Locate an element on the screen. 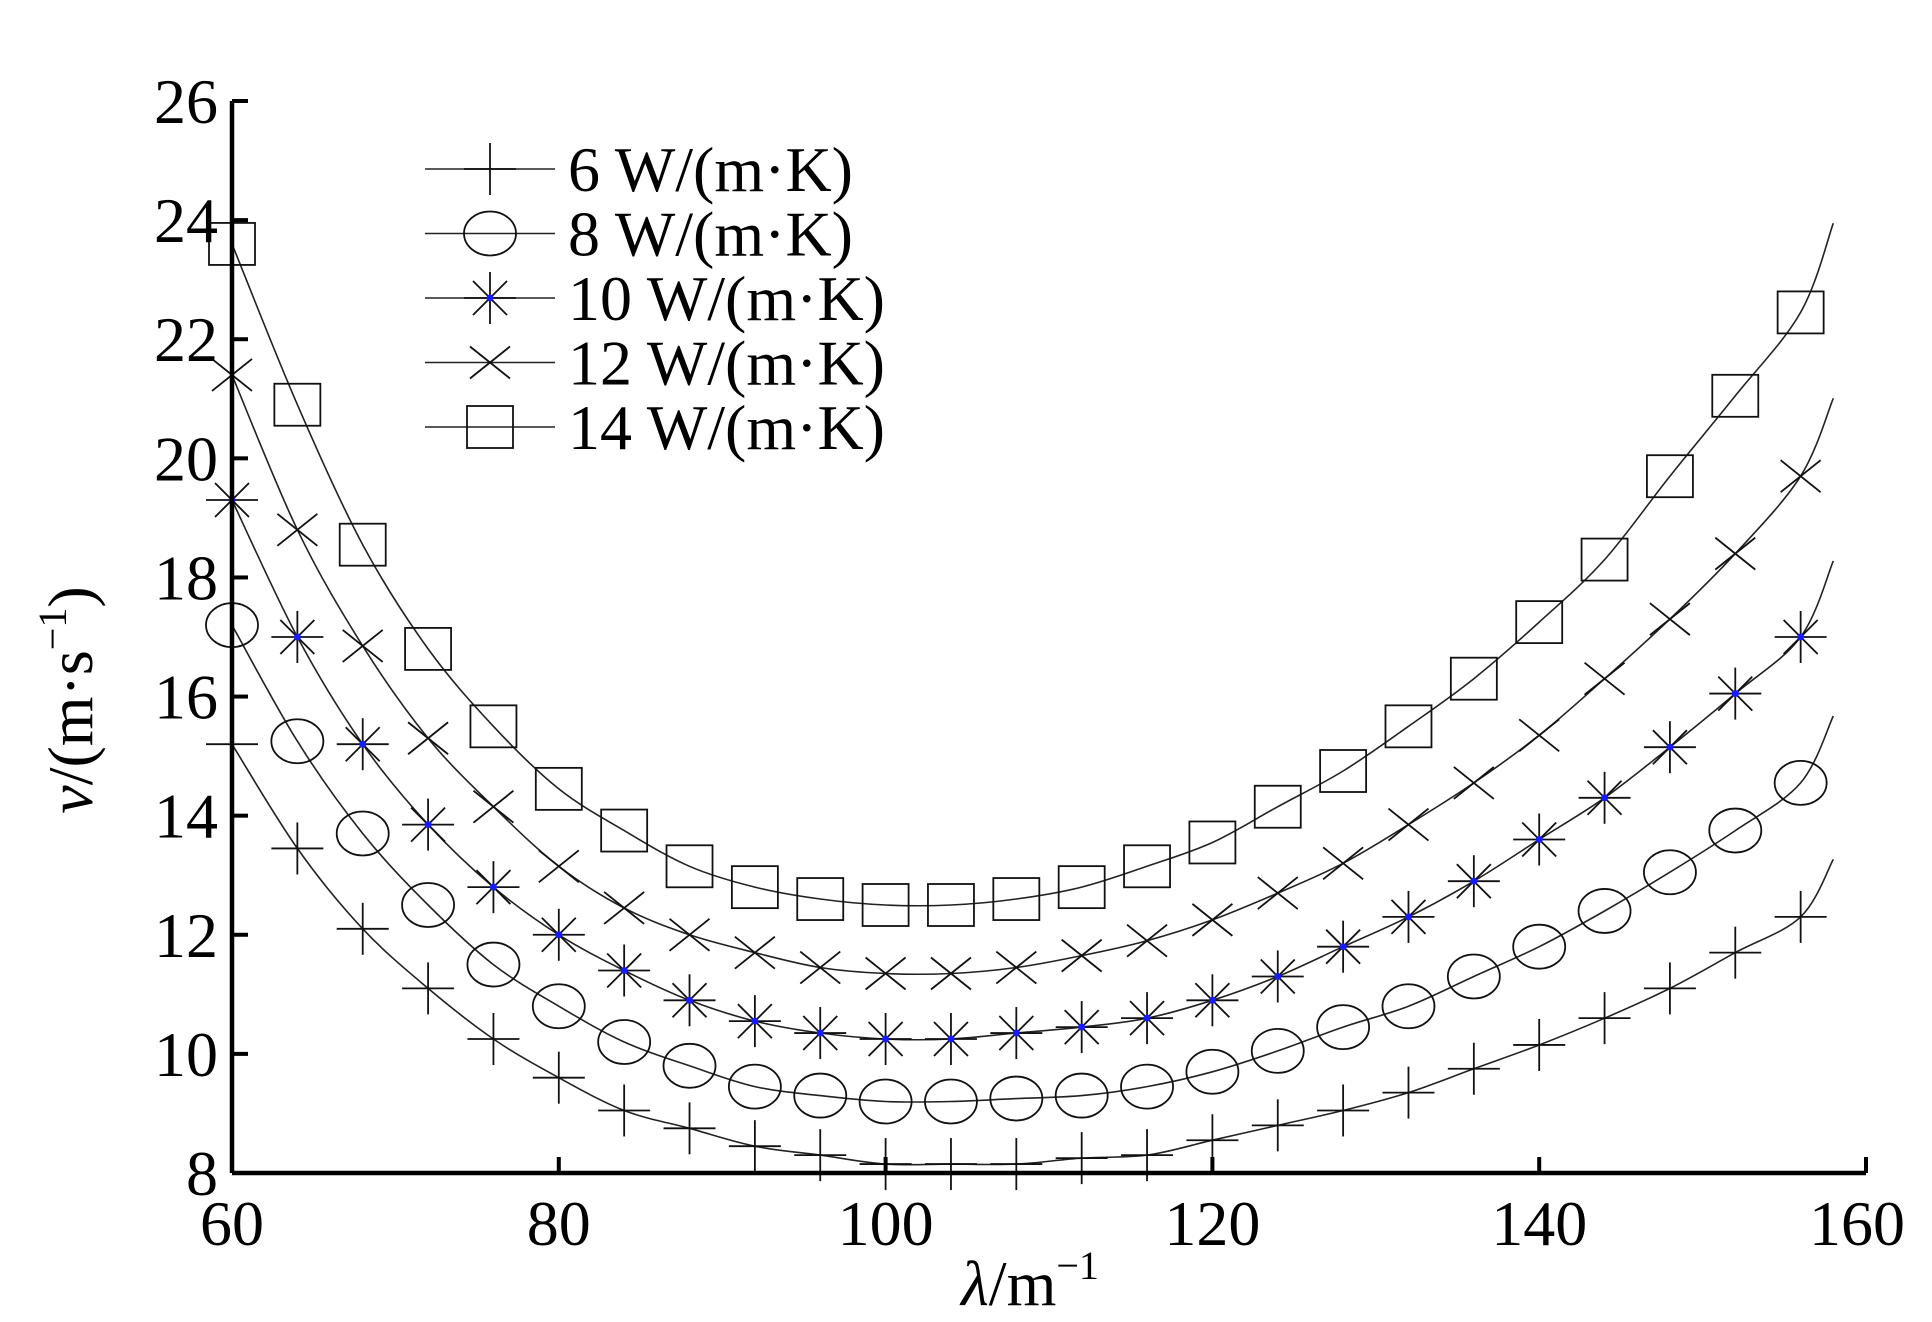 This screenshot has height=1322, width=1932. x-axis-variable: λ is located at coordinates (974, 1283).